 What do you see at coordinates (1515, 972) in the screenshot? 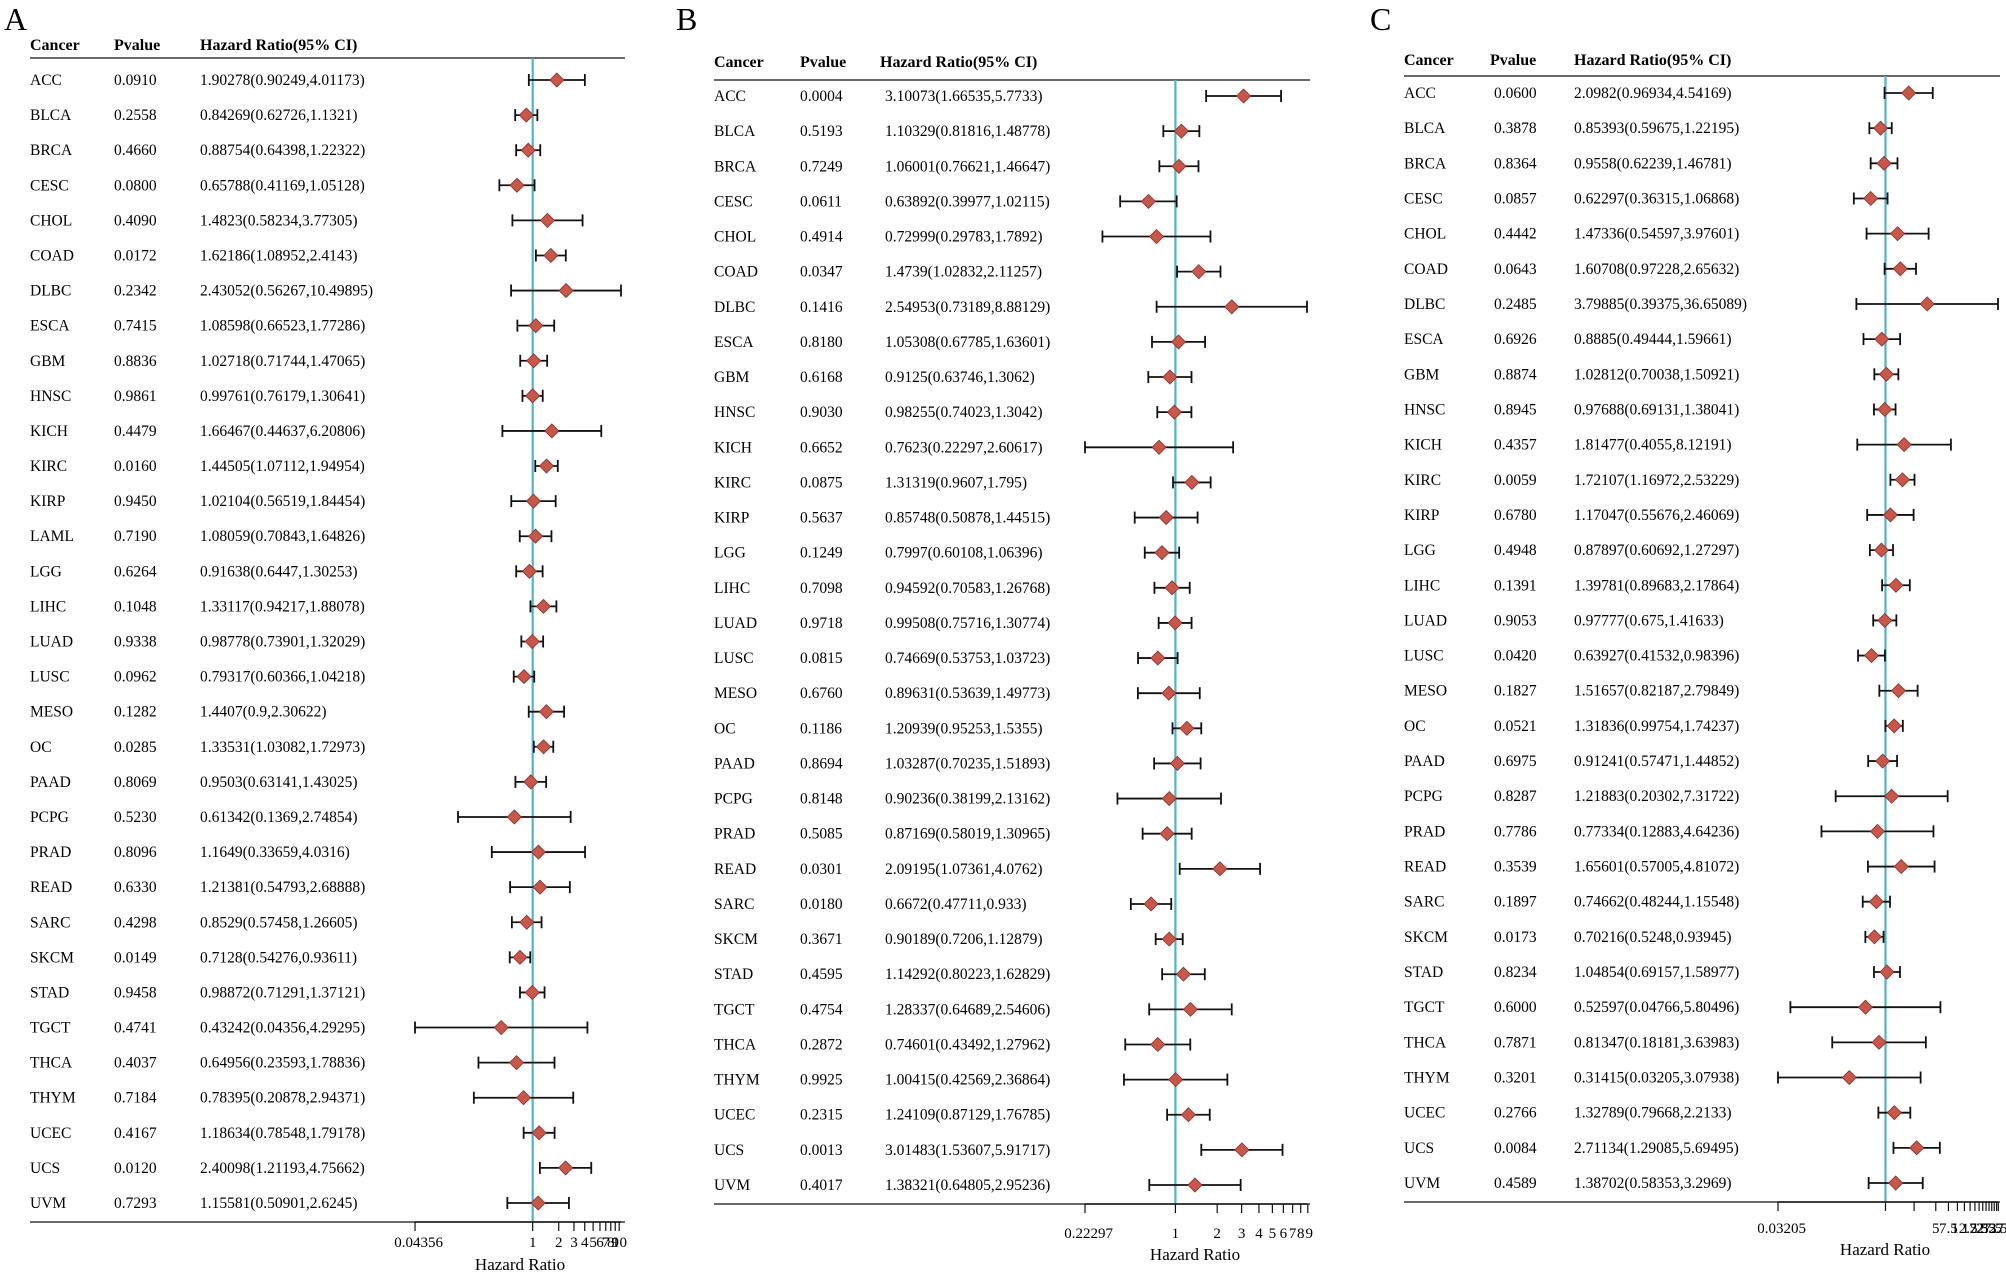
I see `pvalue-label: 0.8234` at bounding box center [1515, 972].